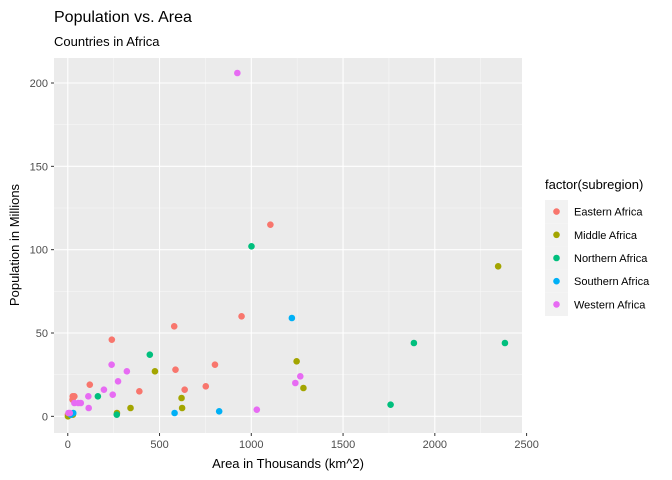 This screenshot has width=672, height=480. Describe the element at coordinates (68, 445) in the screenshot. I see `x-tick-label: 0` at that location.